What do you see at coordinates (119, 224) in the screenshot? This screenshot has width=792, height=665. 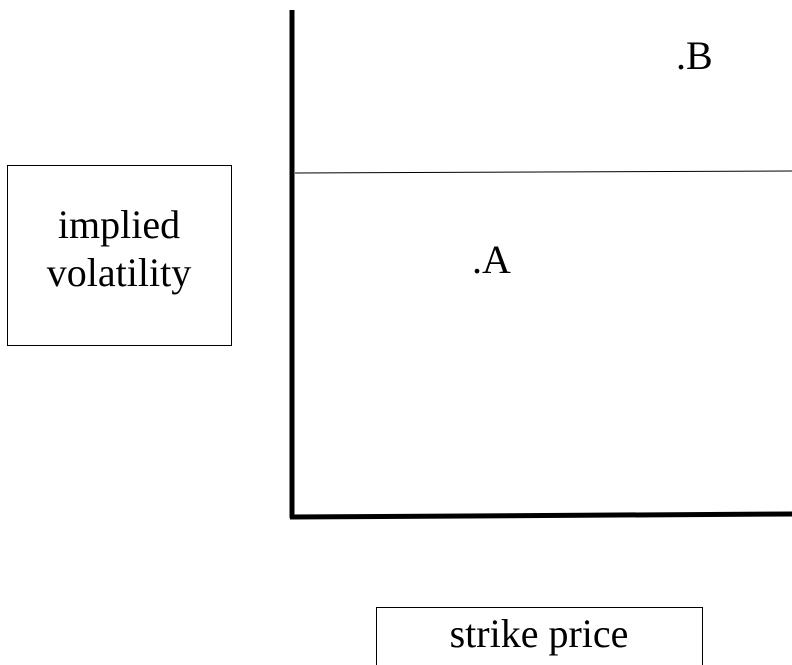 I see `y-label-line: implied` at bounding box center [119, 224].